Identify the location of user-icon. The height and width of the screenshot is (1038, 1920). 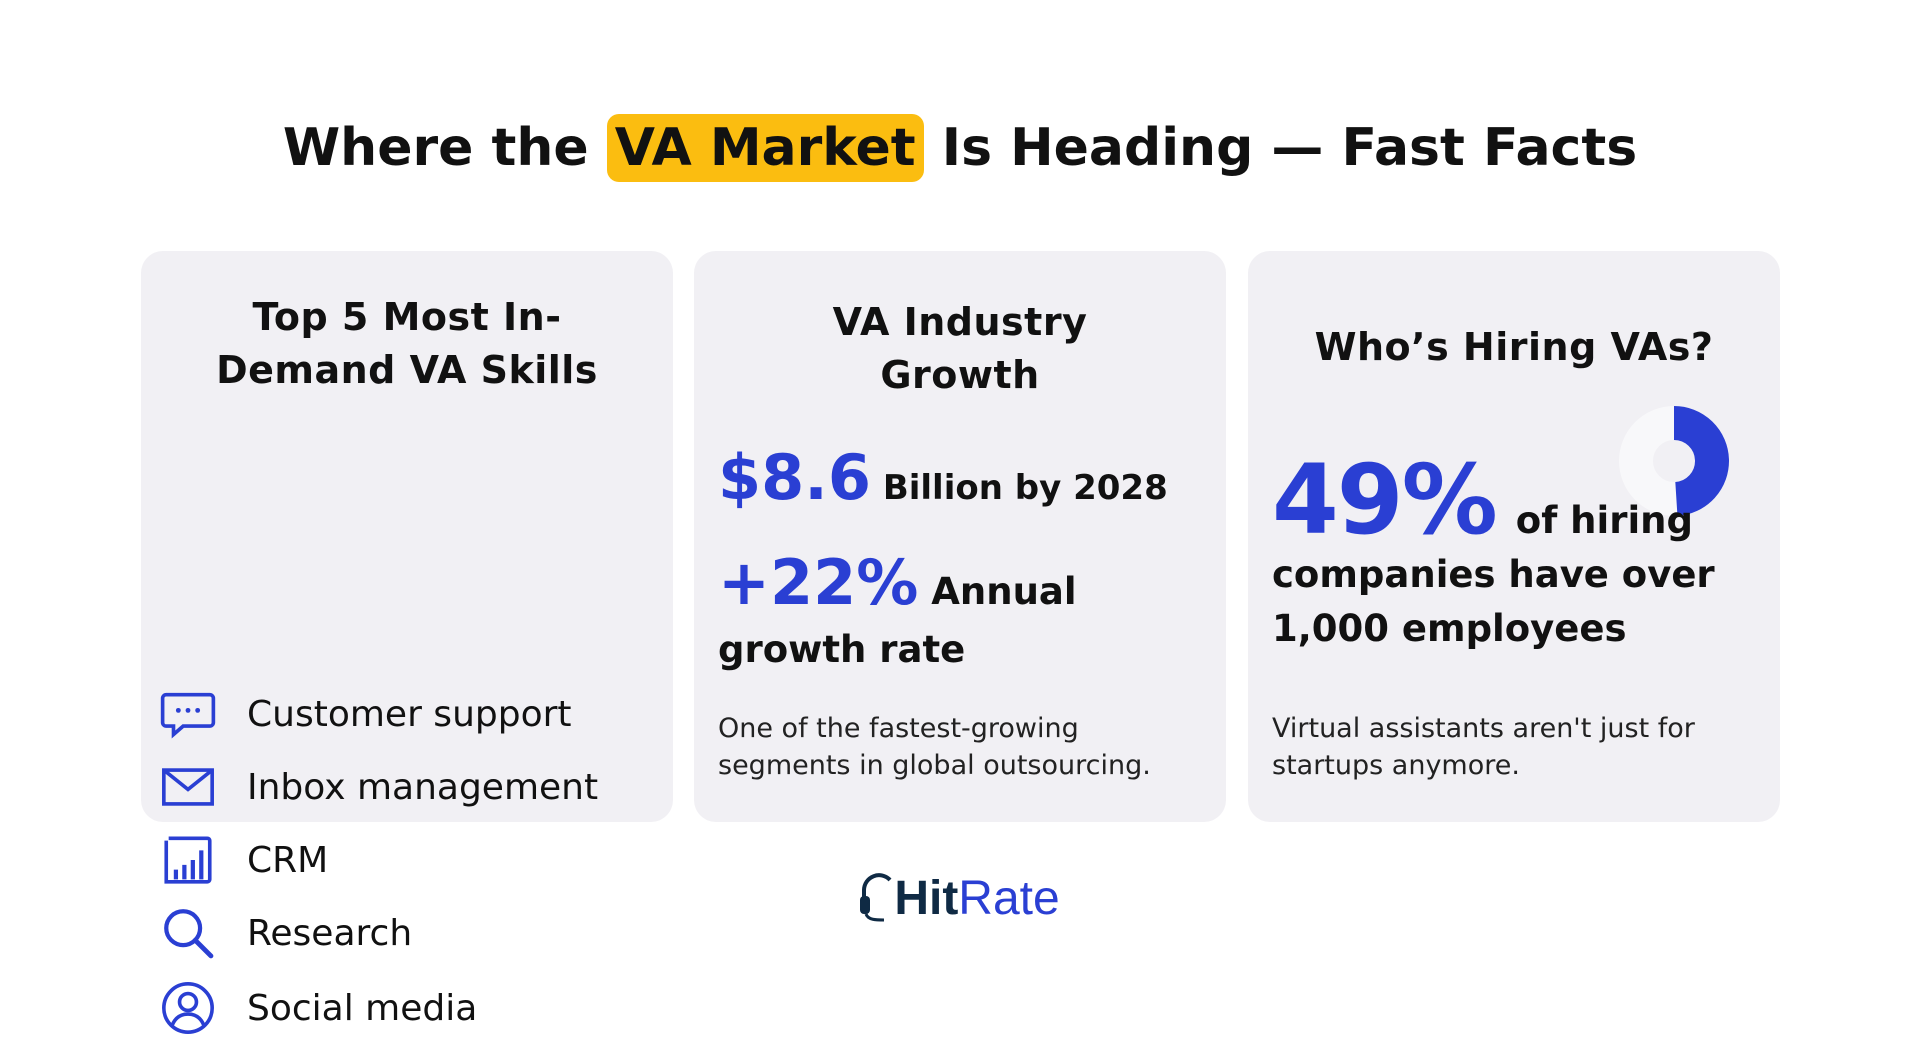
(188, 1008).